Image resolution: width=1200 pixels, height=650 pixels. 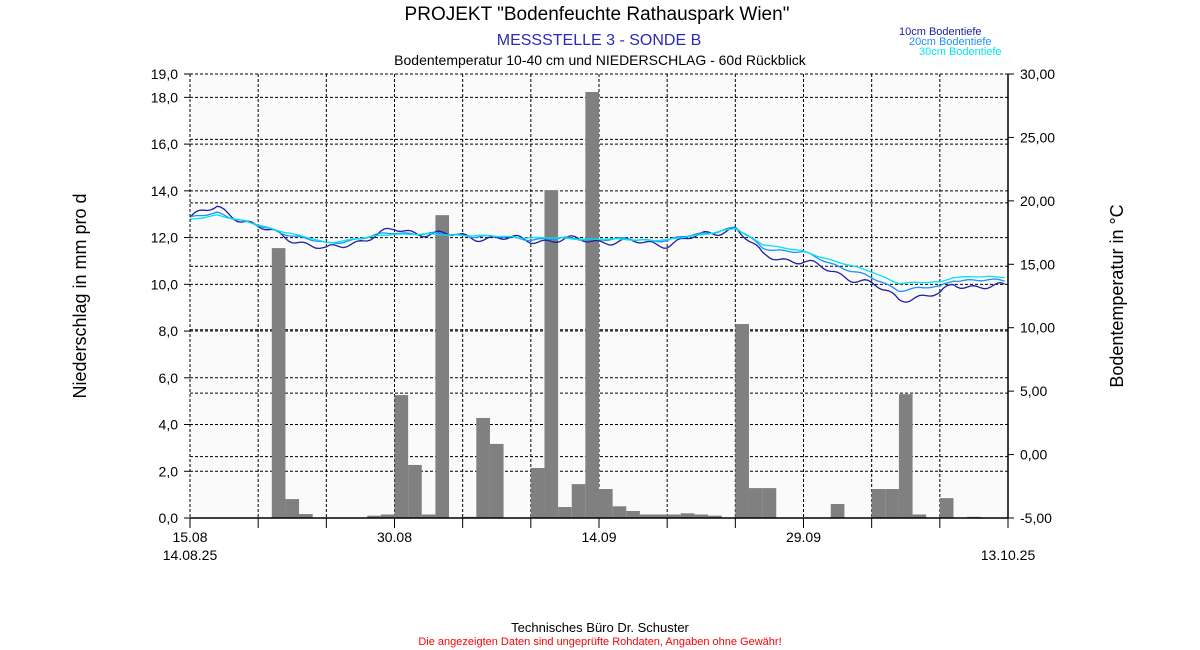 What do you see at coordinates (169, 425) in the screenshot?
I see `y-tick-label-left: 4,0` at bounding box center [169, 425].